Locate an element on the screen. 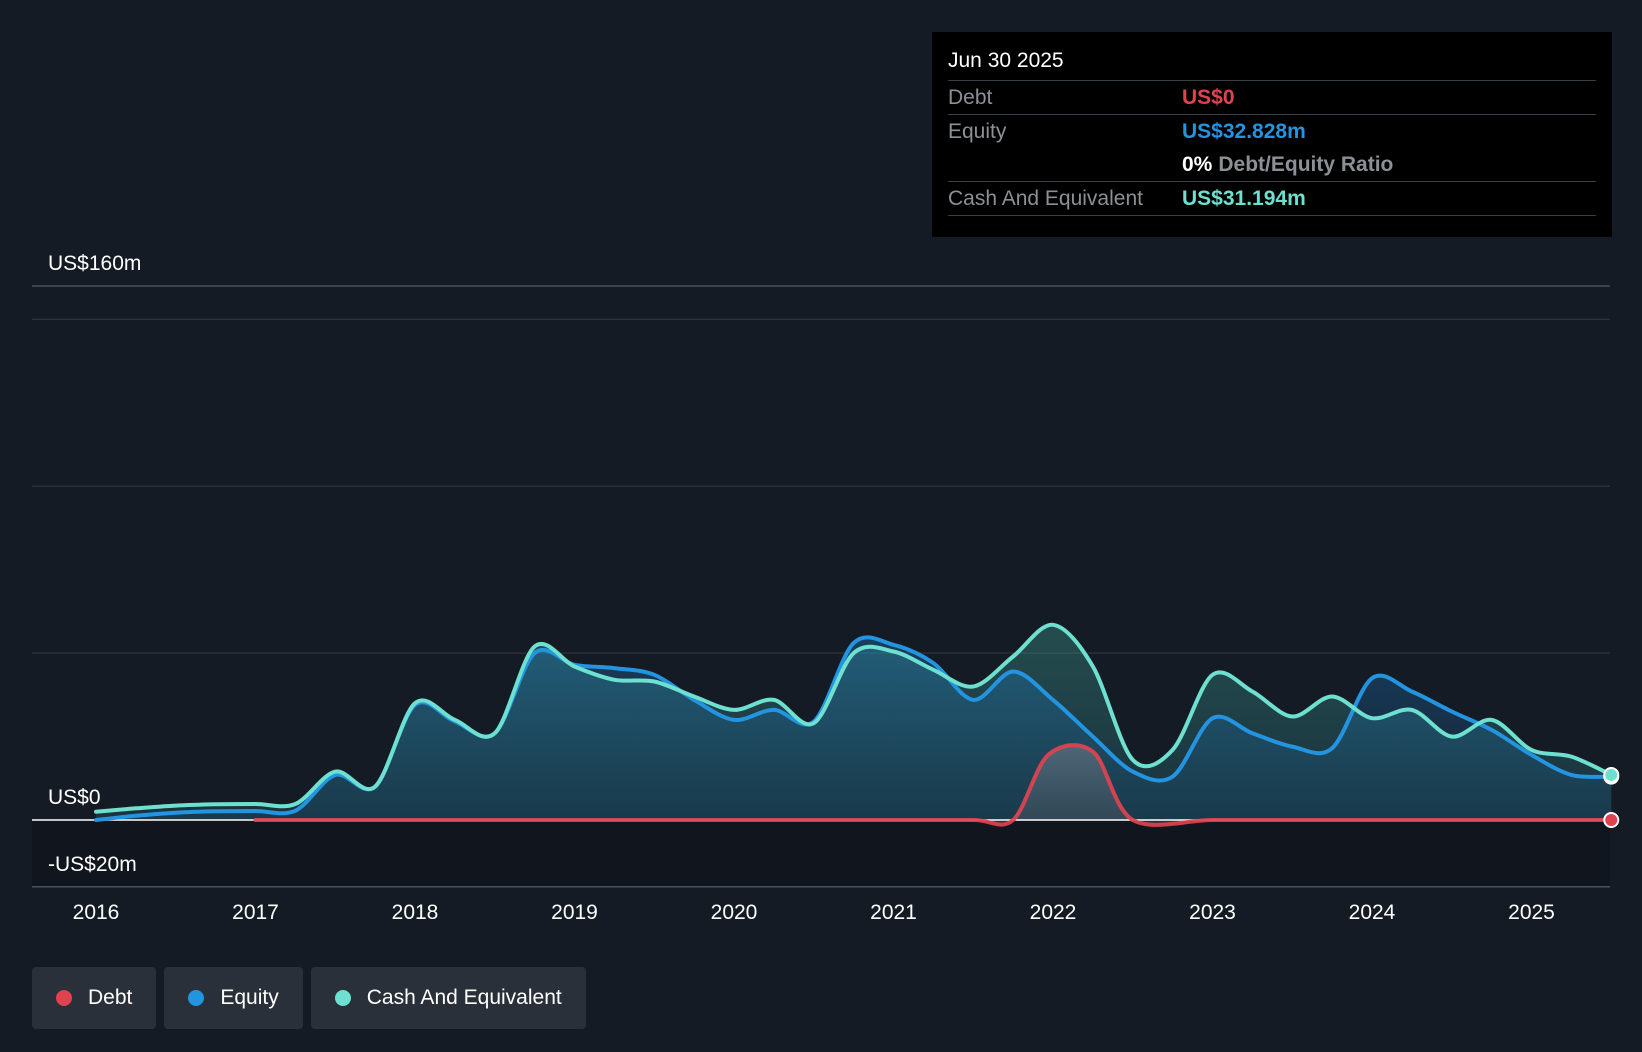 The width and height of the screenshot is (1642, 1052). tooltip-ratio-value: 0% is located at coordinates (1197, 164).